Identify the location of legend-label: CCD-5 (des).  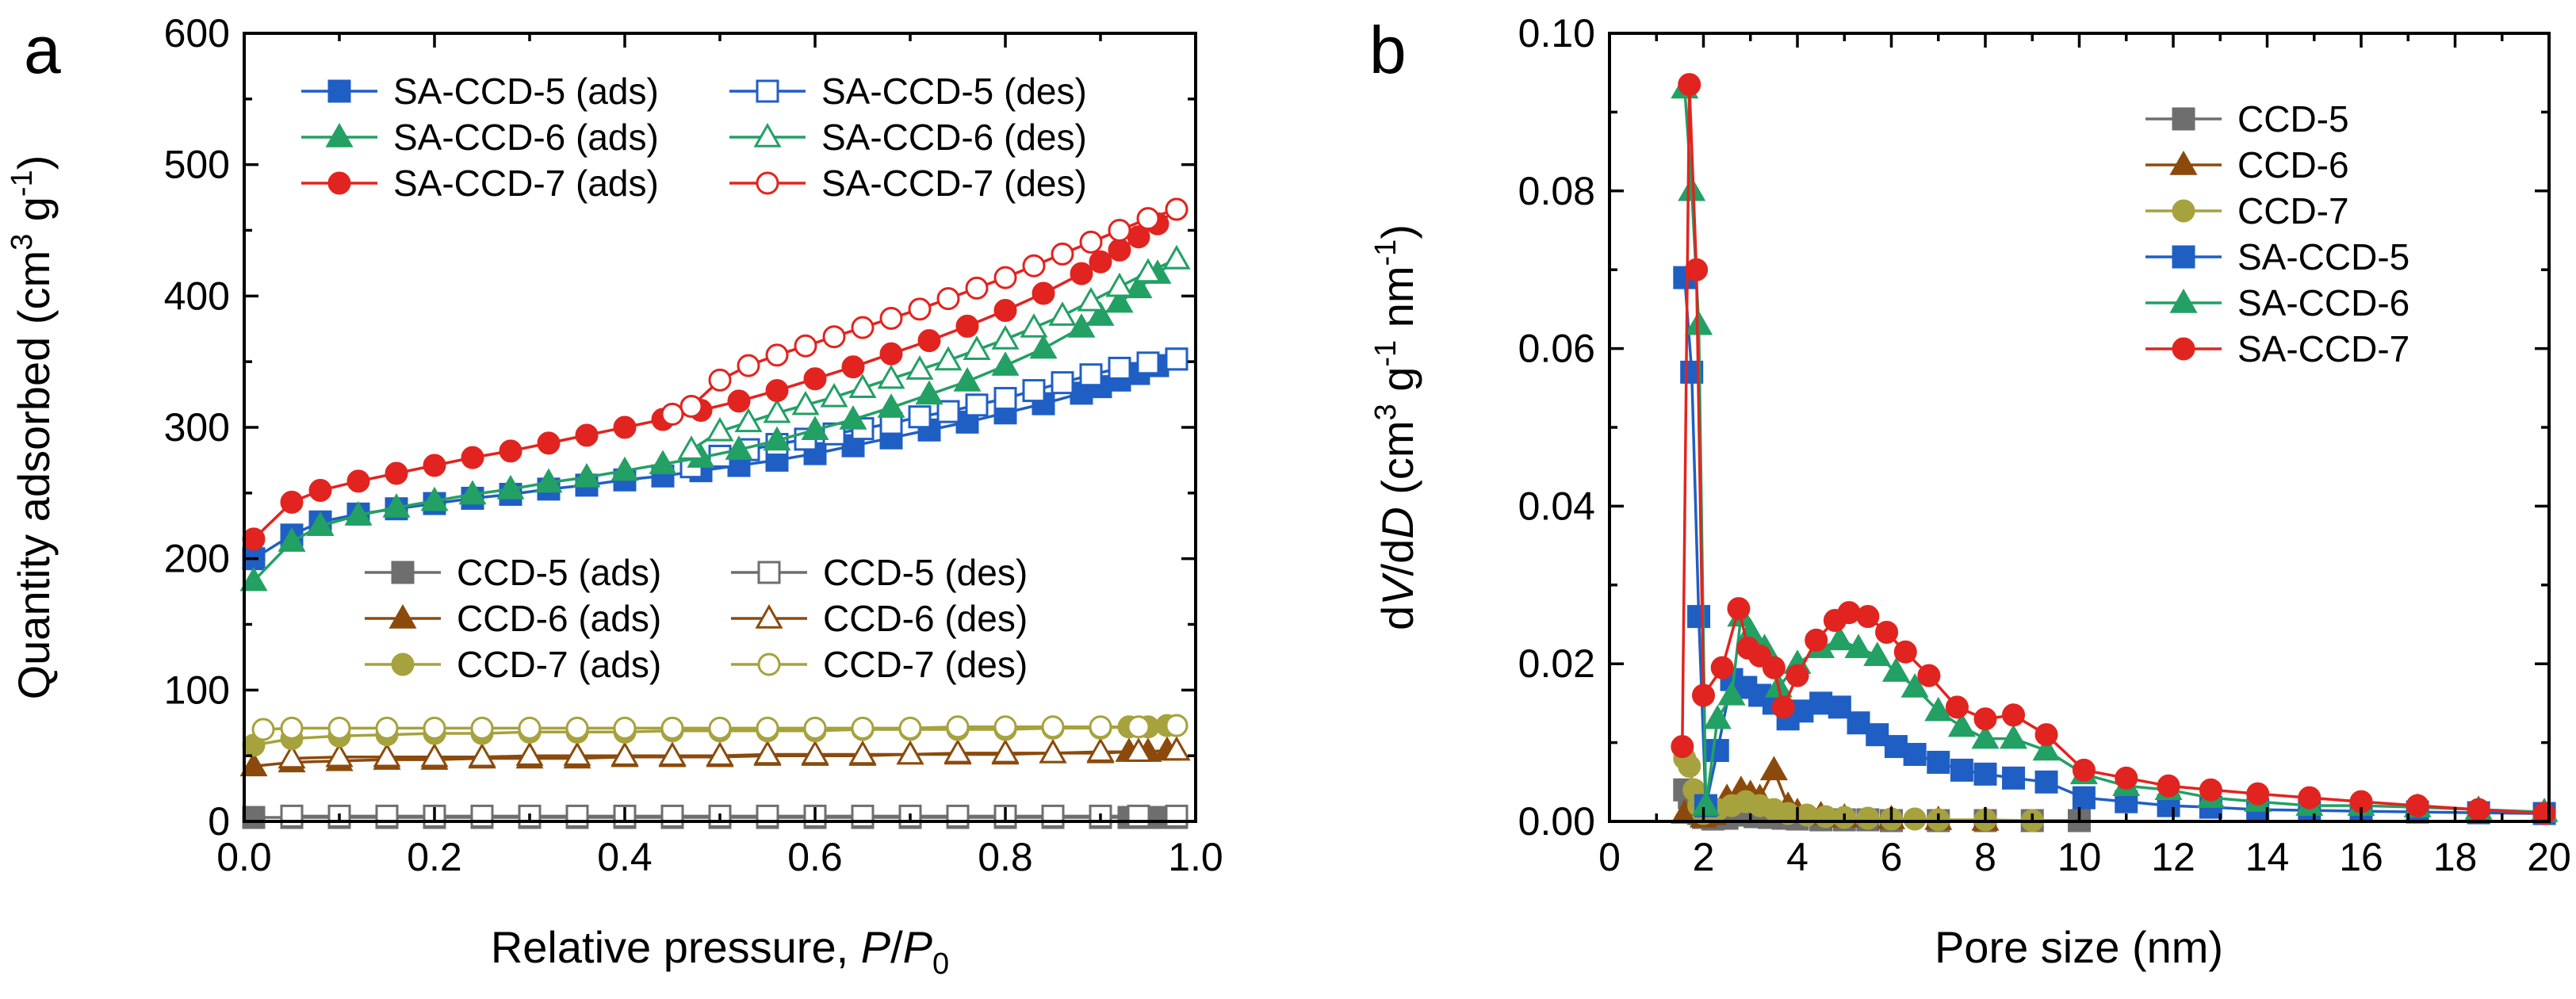
(925, 572).